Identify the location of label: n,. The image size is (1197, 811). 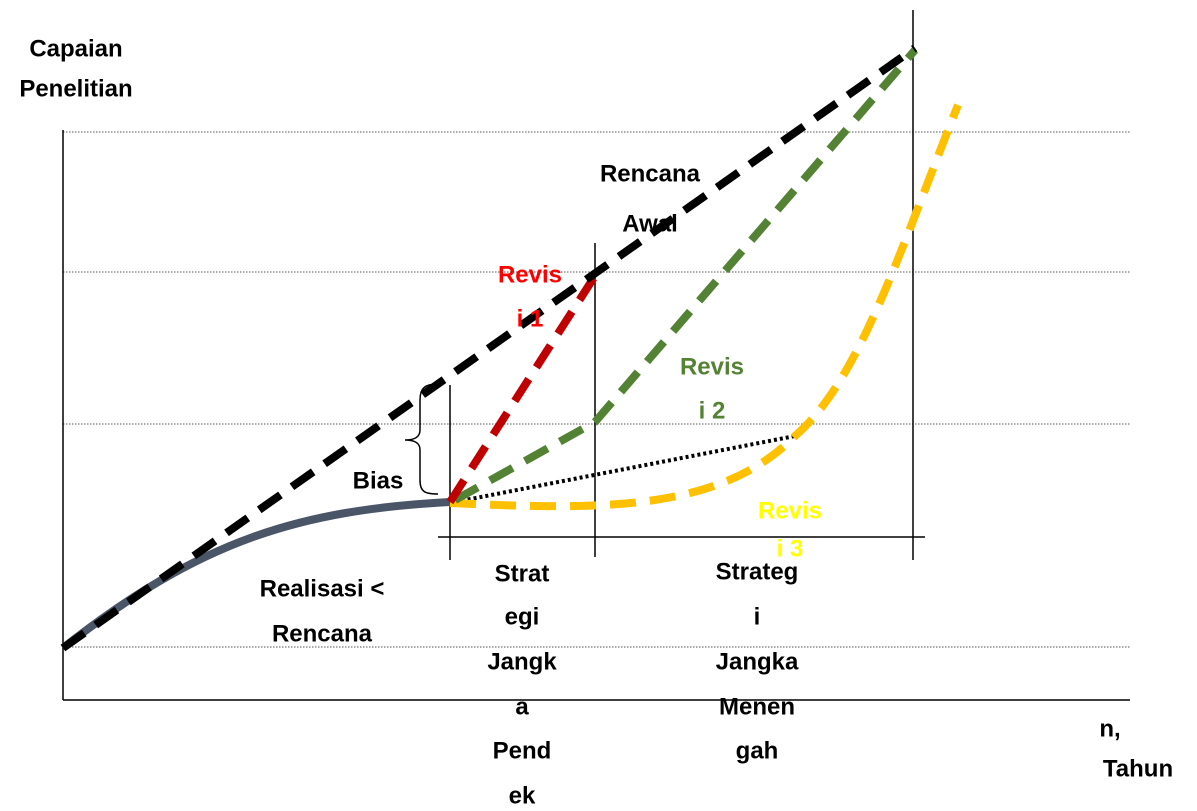
(1109, 728).